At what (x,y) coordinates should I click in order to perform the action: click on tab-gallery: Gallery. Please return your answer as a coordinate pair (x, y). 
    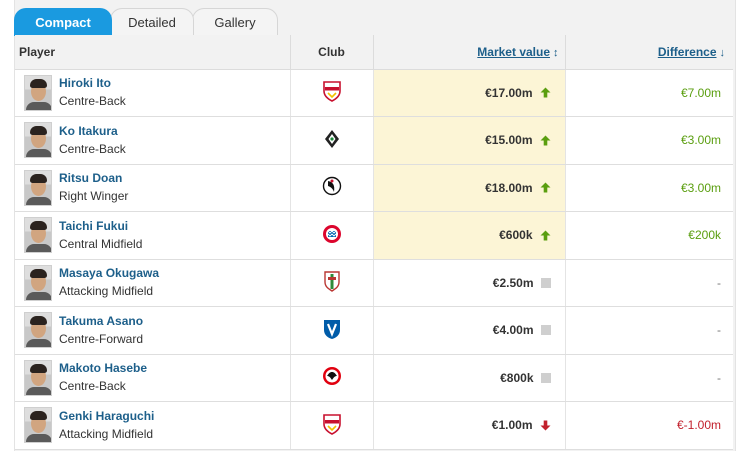
    Looking at the image, I should click on (235, 22).